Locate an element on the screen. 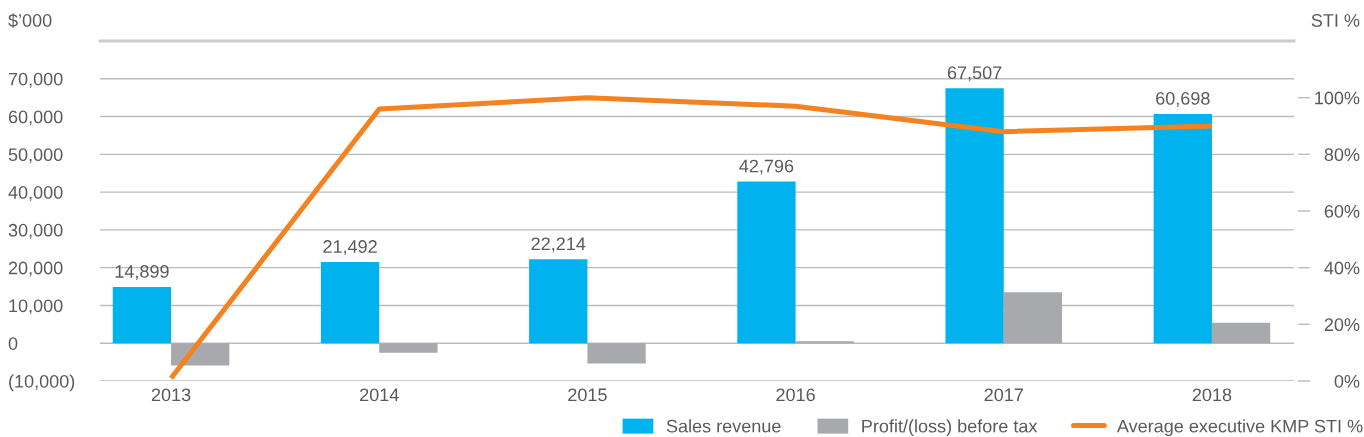 This screenshot has height=437, width=1364. legend-label: Average executive KMP STI % is located at coordinates (1239, 428).